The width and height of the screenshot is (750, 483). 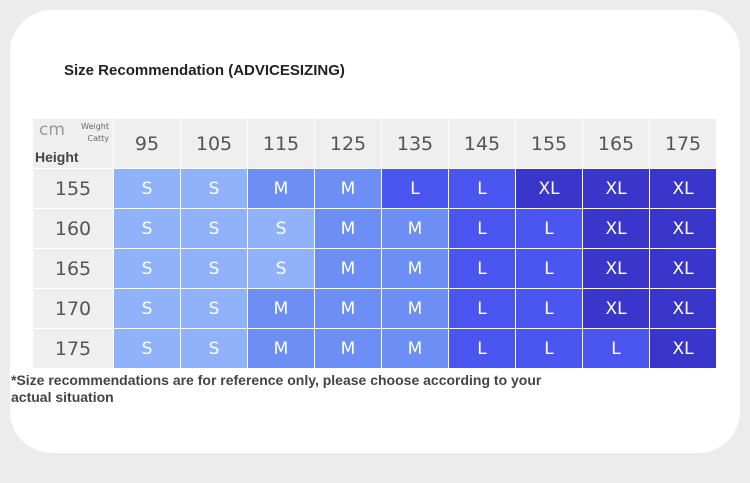 I want to click on weight-unit: Catty, so click(x=98, y=138).